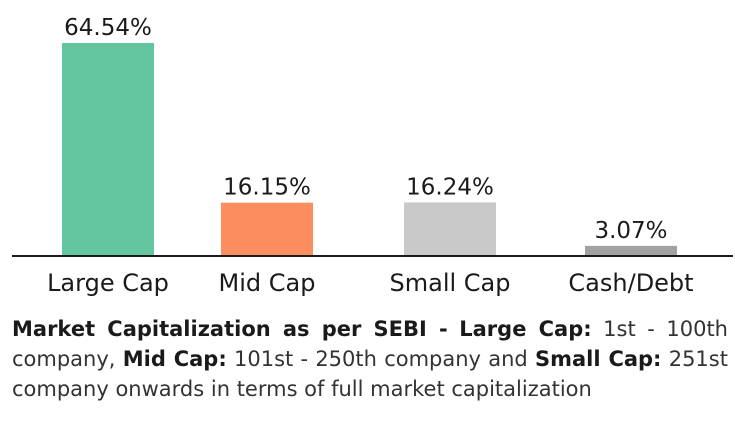 The image size is (735, 425). I want to click on footnote-mid-cap-label: Mid Cap:, so click(174, 359).